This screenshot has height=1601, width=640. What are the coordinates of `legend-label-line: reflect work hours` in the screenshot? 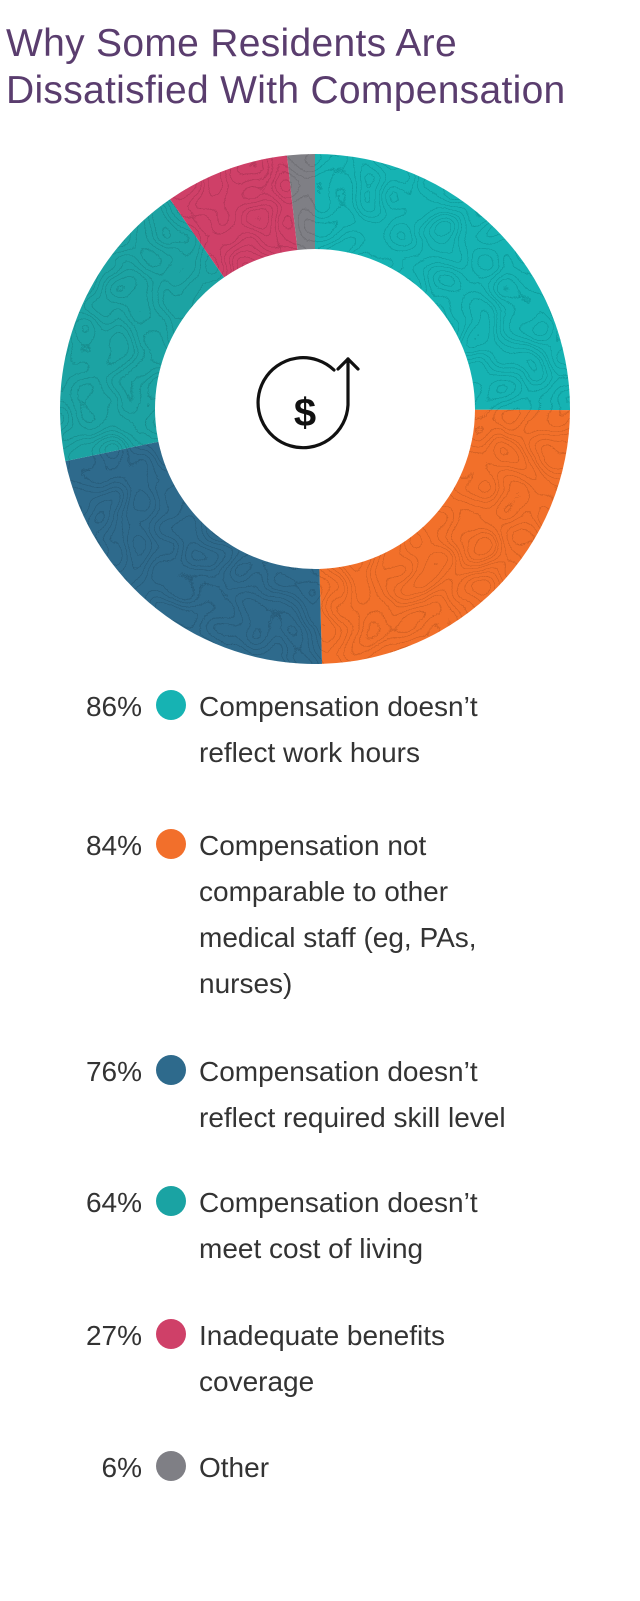 It's located at (309, 752).